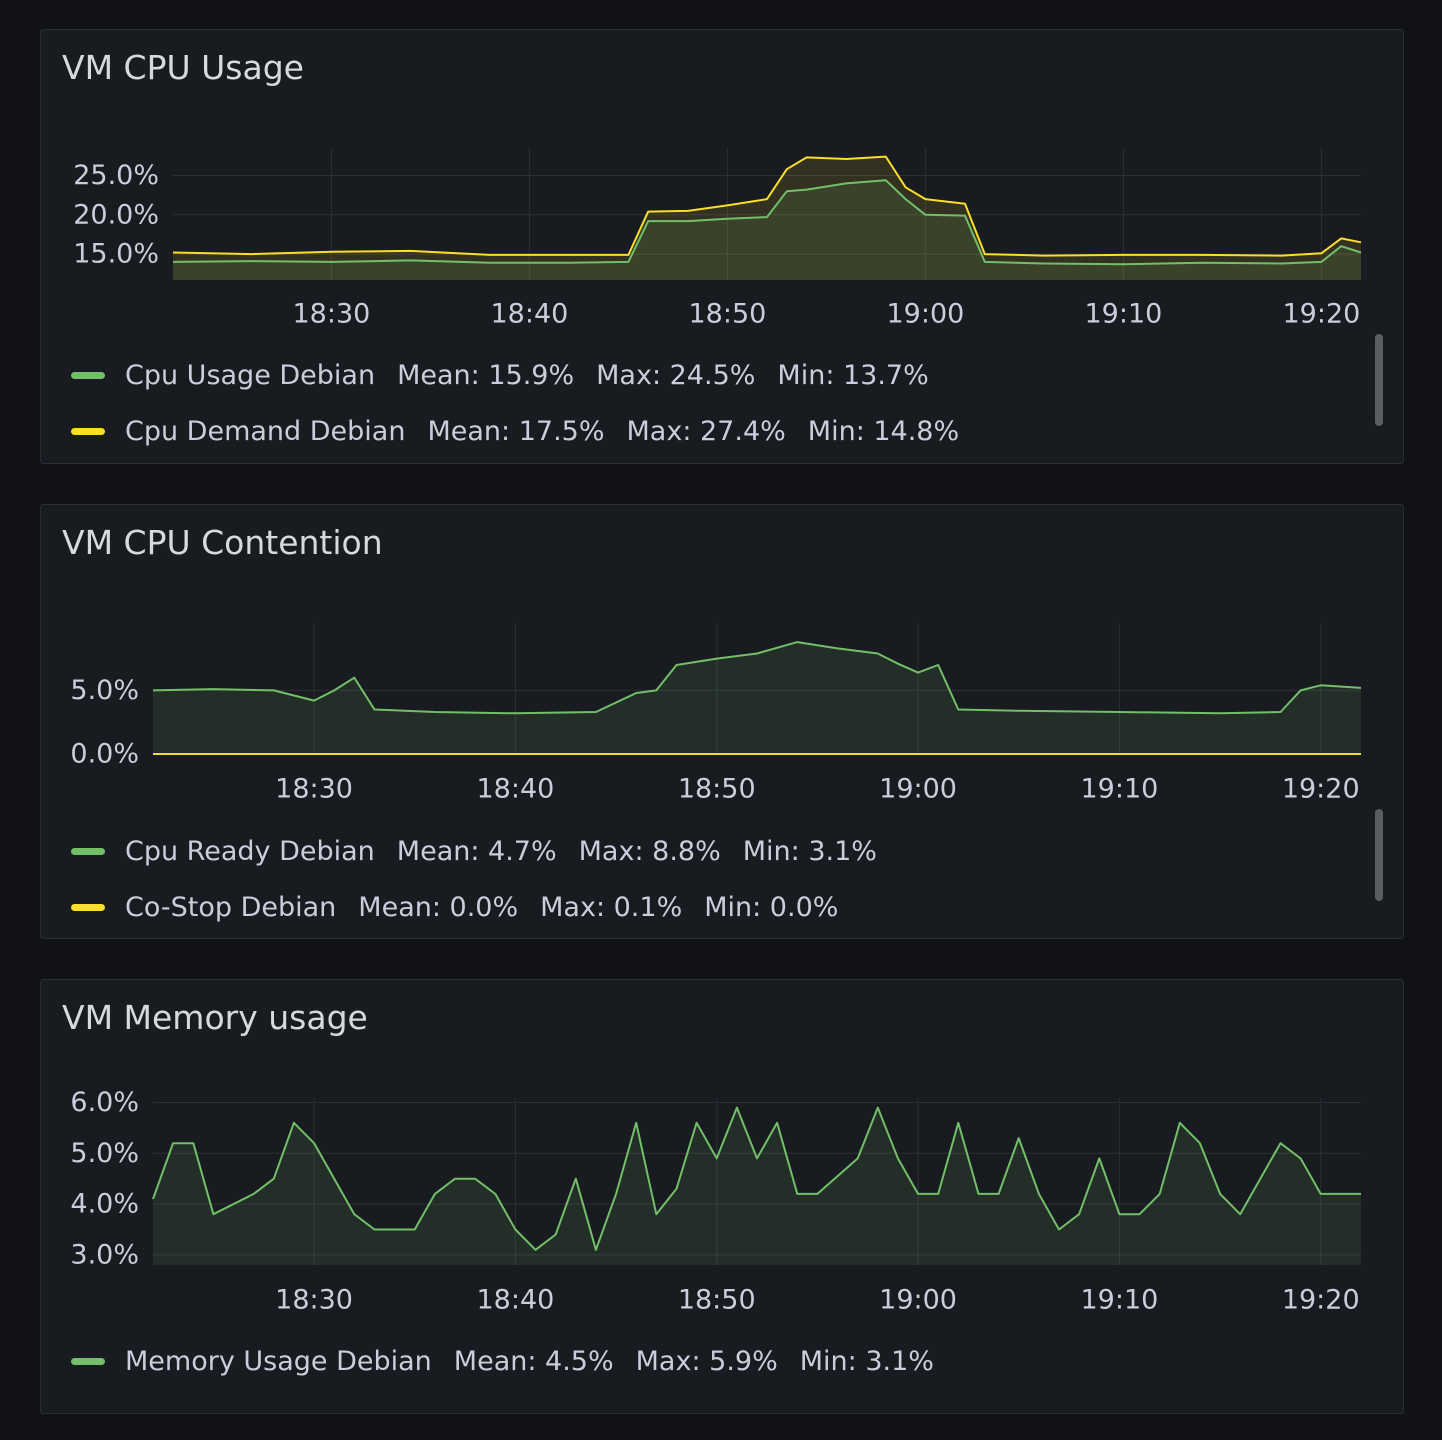  I want to click on legend-mean: Mean: 0.0%, so click(438, 907).